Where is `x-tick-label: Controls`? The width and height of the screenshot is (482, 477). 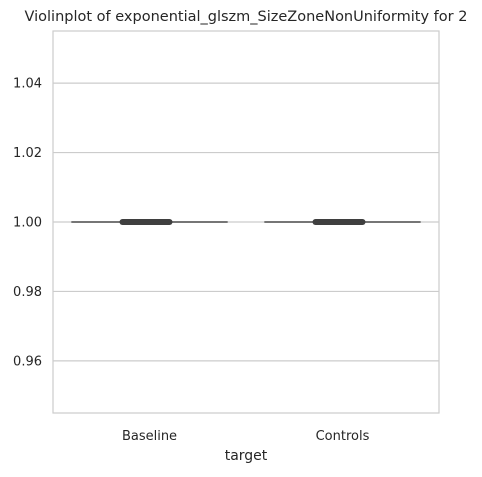 x-tick-label: Controls is located at coordinates (343, 436).